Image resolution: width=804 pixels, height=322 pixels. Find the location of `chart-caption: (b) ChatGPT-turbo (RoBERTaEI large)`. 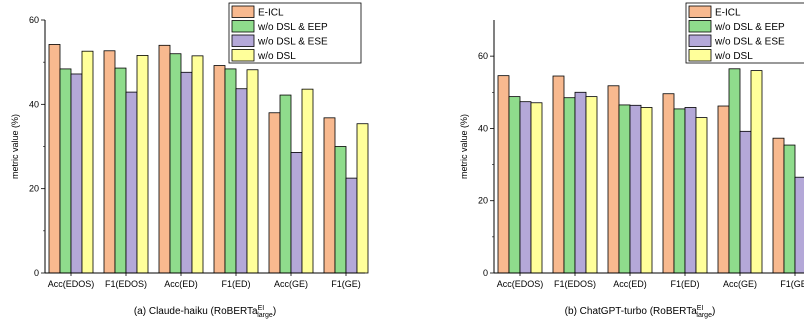

chart-caption: (b) ChatGPT-turbo (RoBERTaEI large) is located at coordinates (640, 312).